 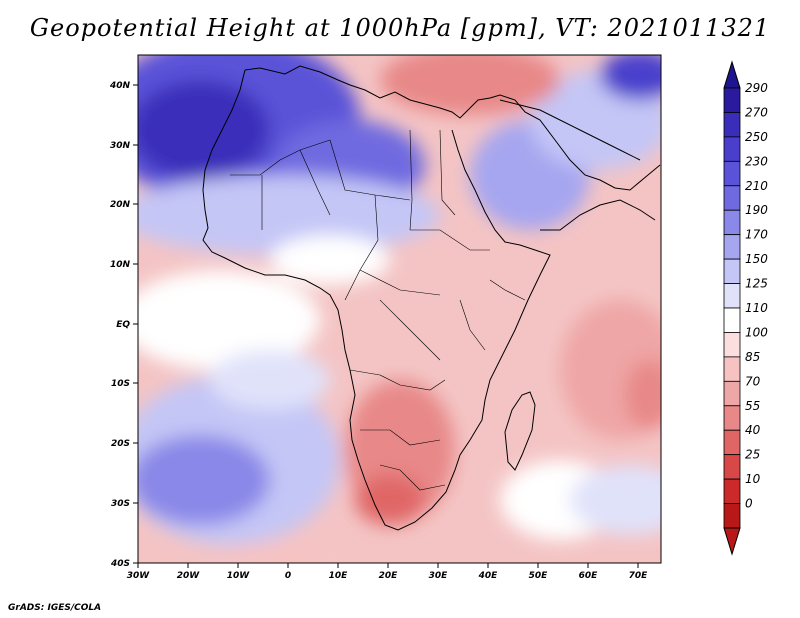 What do you see at coordinates (756, 88) in the screenshot?
I see `colorbar-level-label: 290` at bounding box center [756, 88].